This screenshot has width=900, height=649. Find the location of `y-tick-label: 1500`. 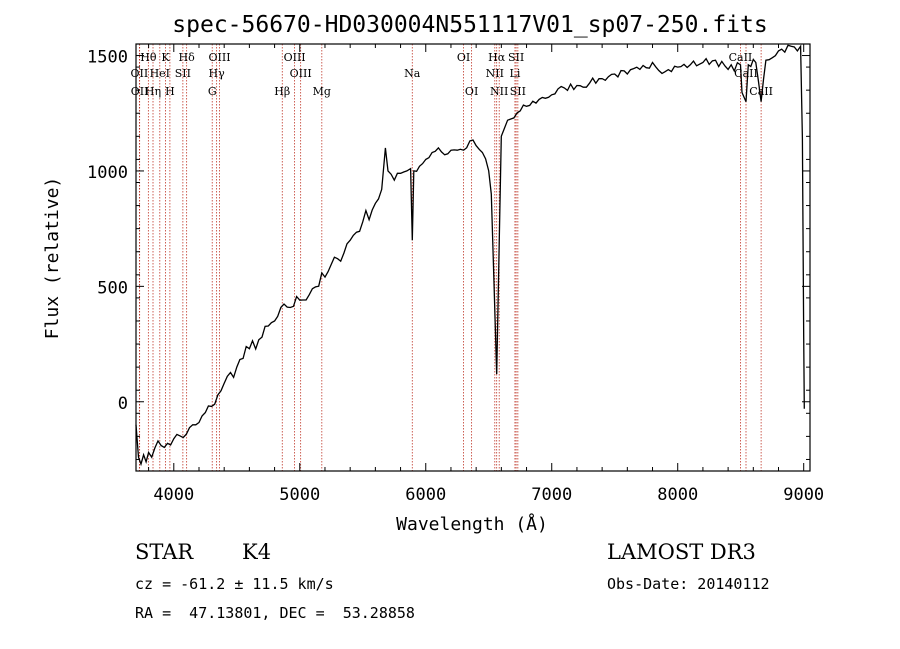

y-tick-label: 1500 is located at coordinates (107, 58).